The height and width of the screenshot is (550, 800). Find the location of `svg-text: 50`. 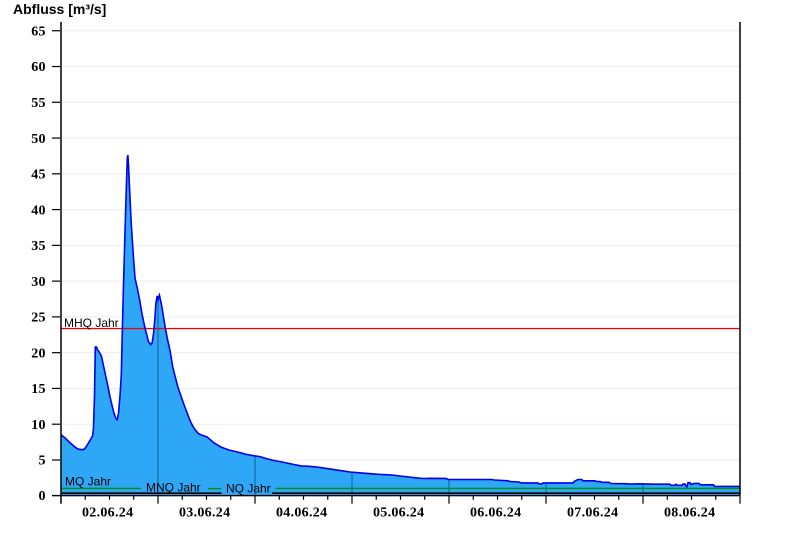

svg-text: 50 is located at coordinates (38, 139).